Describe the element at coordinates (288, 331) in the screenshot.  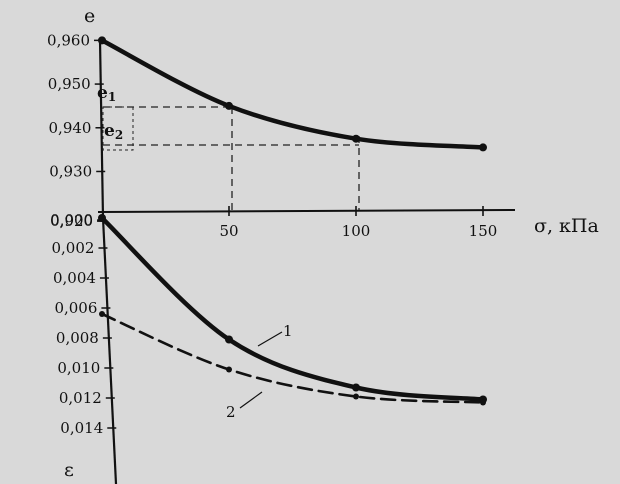
I see `series-label-1: 1` at that location.